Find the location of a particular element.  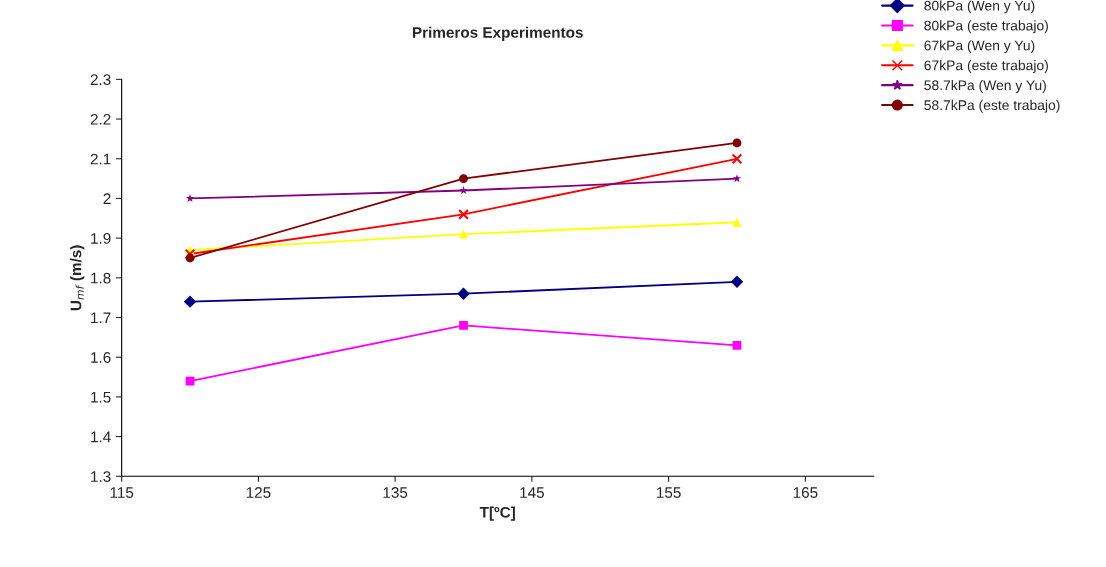

x-tick-label: 135 is located at coordinates (395, 492).